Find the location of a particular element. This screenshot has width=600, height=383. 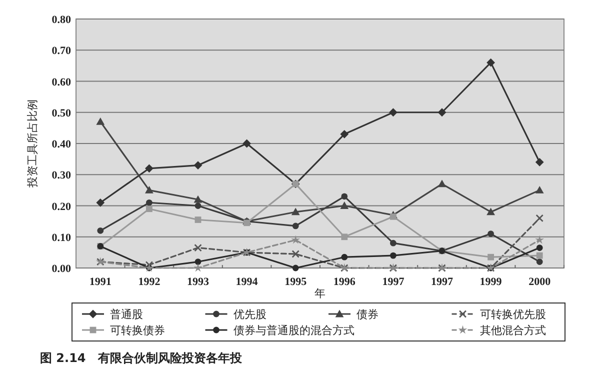

y-tick-label: 0.10 is located at coordinates (62, 238).